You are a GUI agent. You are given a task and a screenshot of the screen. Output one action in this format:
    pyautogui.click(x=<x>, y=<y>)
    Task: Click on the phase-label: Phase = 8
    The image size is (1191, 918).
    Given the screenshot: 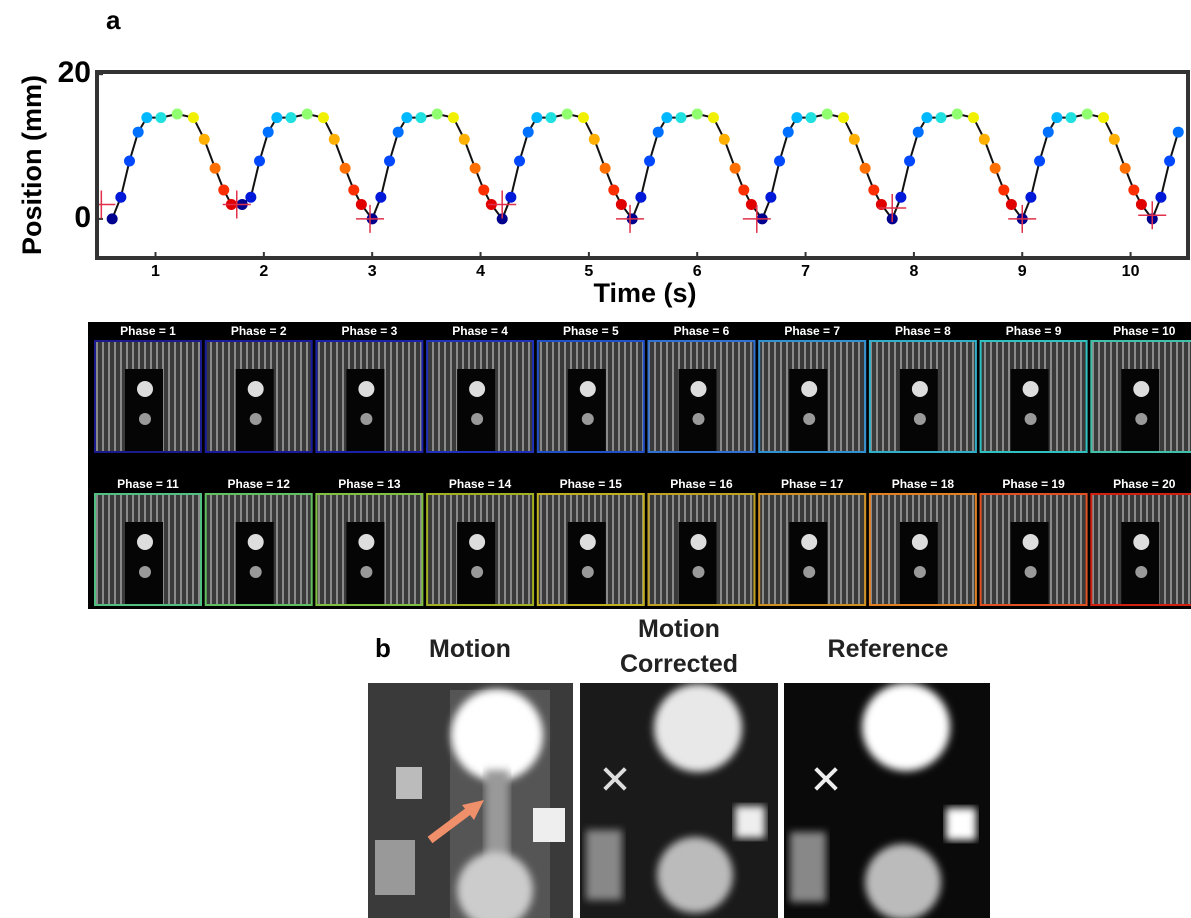 What is the action you would take?
    pyautogui.click(x=923, y=331)
    